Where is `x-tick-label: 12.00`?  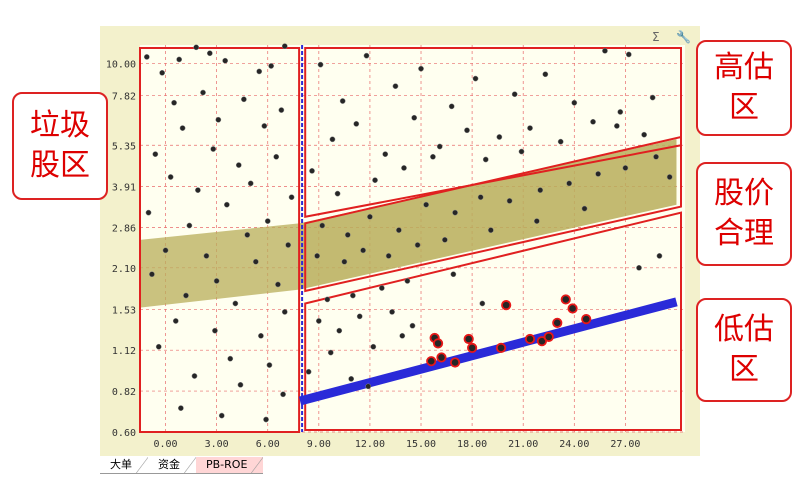 x-tick-label: 12.00 is located at coordinates (370, 444).